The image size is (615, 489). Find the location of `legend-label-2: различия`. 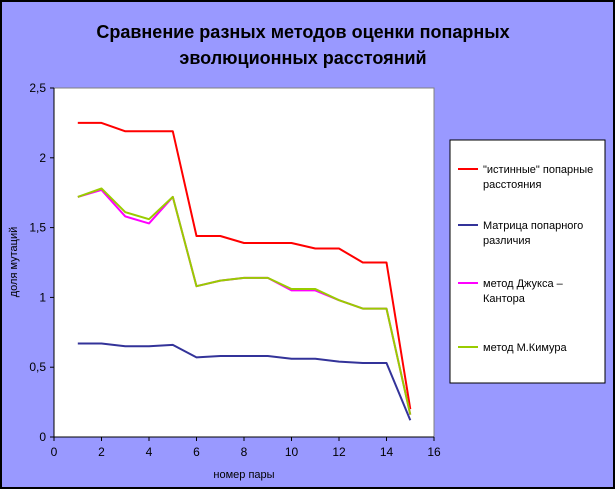

legend-label-2: различия is located at coordinates (506, 241).